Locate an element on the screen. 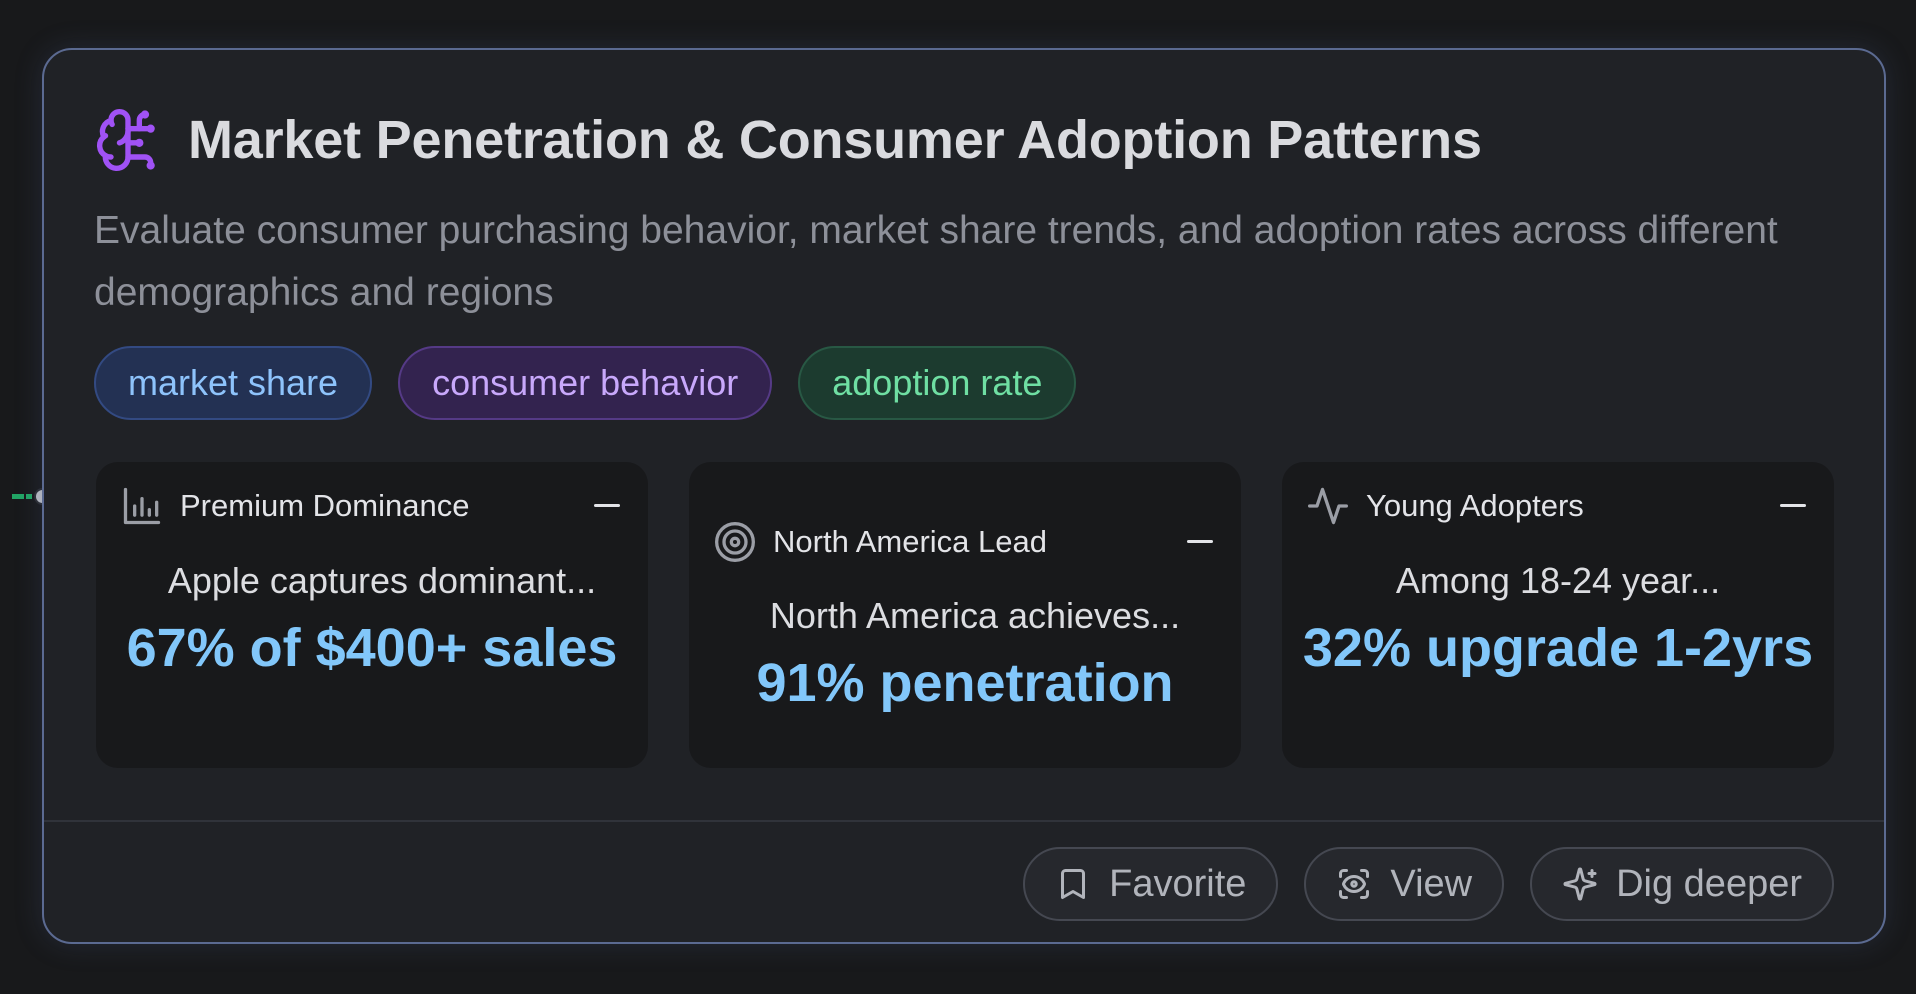  eye-icon is located at coordinates (1354, 884).